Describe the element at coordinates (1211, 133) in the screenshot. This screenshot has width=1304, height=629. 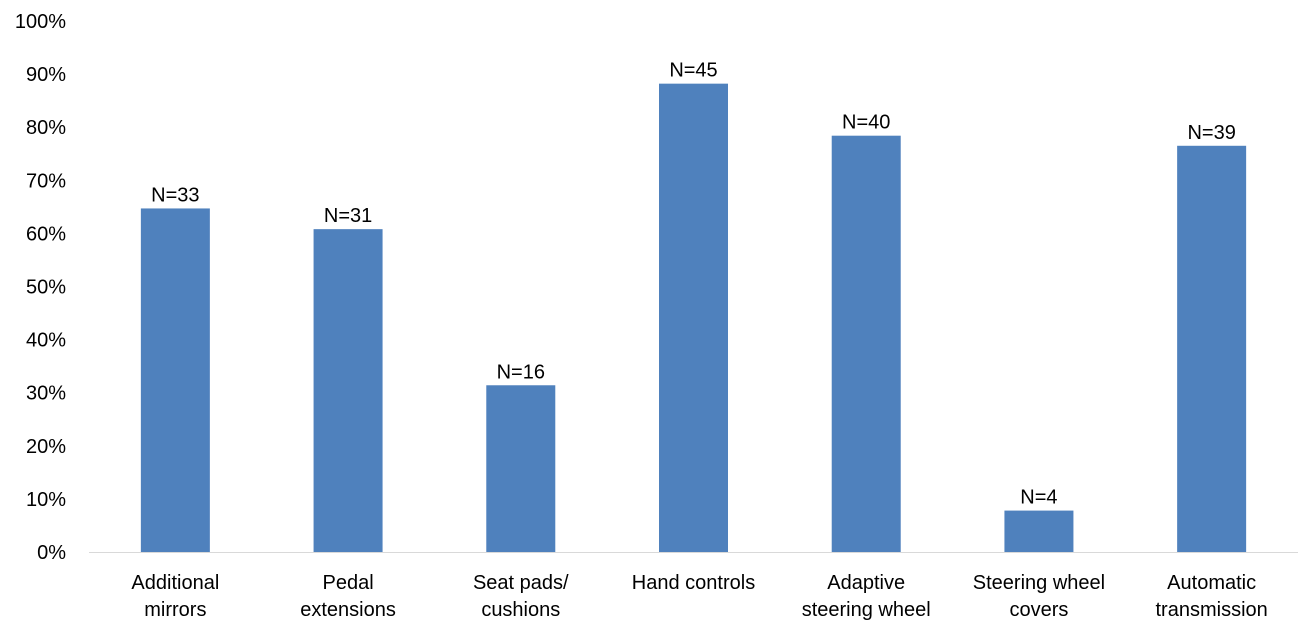
I see `data-label: N=39` at that location.